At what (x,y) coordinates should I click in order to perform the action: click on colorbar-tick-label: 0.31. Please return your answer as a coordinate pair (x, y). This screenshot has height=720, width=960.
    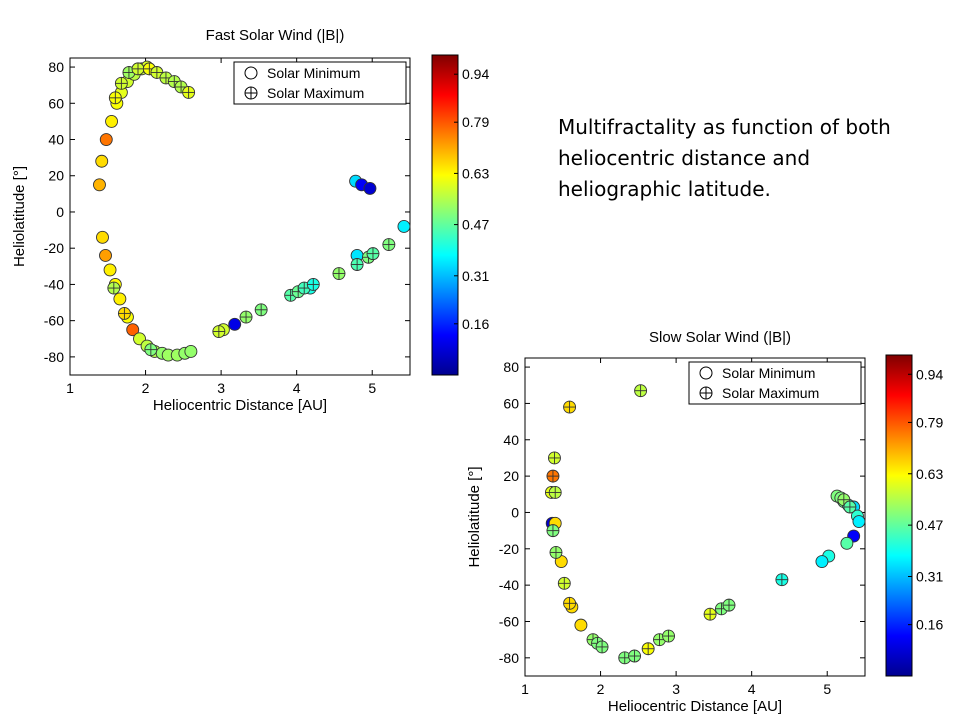
    Looking at the image, I should click on (929, 576).